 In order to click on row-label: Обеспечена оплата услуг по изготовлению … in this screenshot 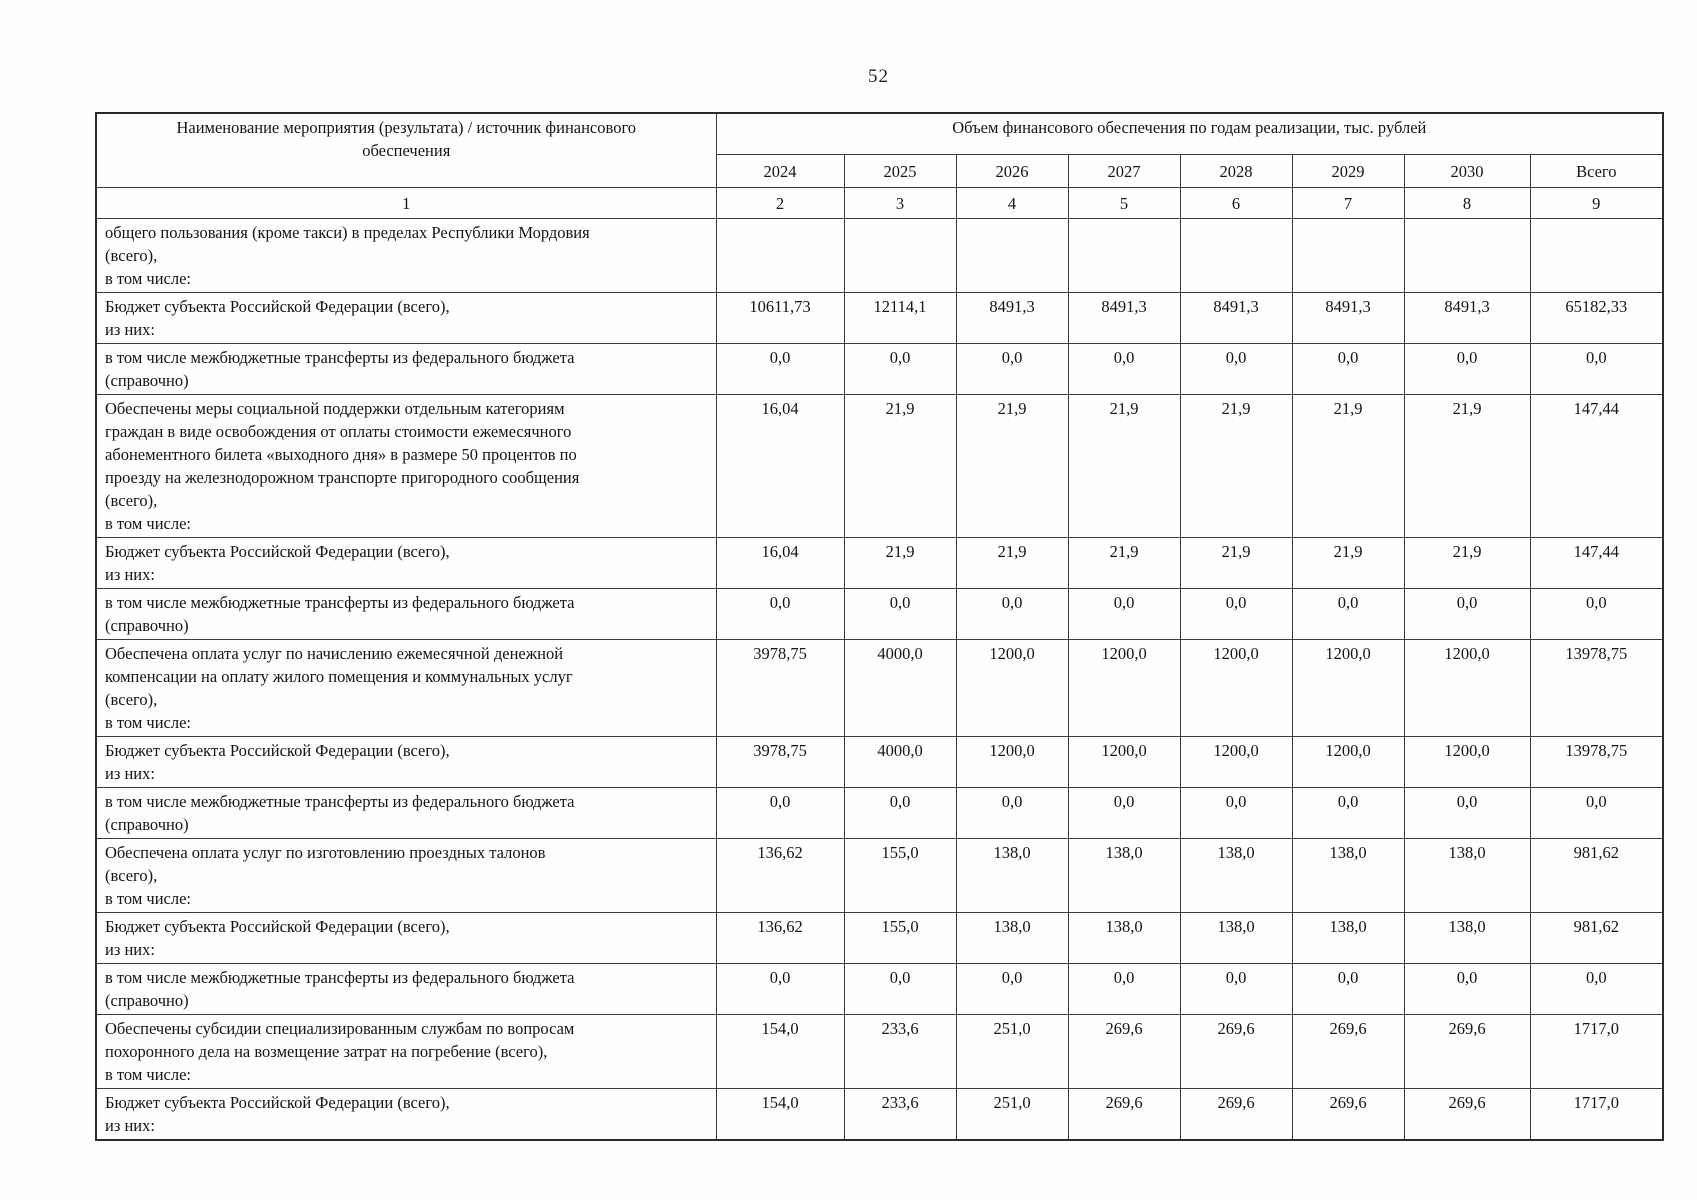, I will do `click(406, 875)`.